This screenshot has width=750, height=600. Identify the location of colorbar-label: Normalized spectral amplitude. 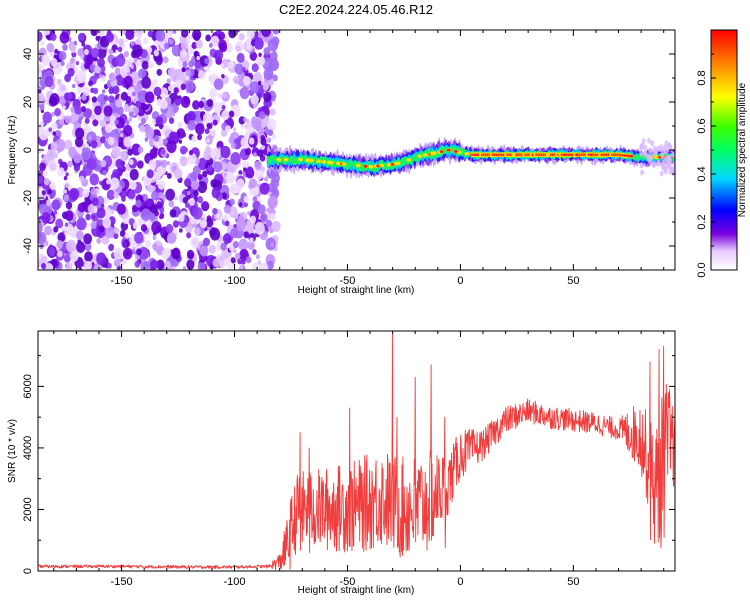
(742, 149).